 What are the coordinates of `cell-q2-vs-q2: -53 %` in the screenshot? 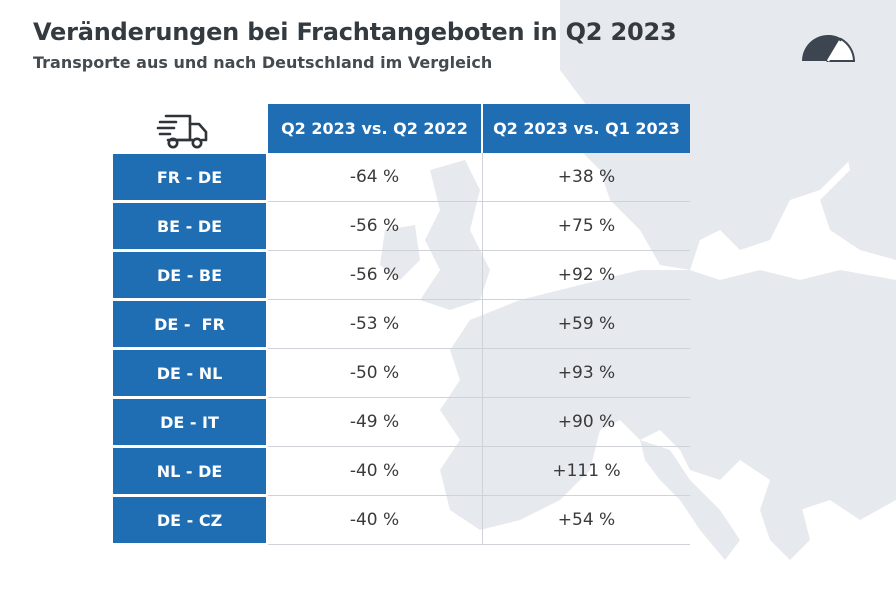 It's located at (374, 324).